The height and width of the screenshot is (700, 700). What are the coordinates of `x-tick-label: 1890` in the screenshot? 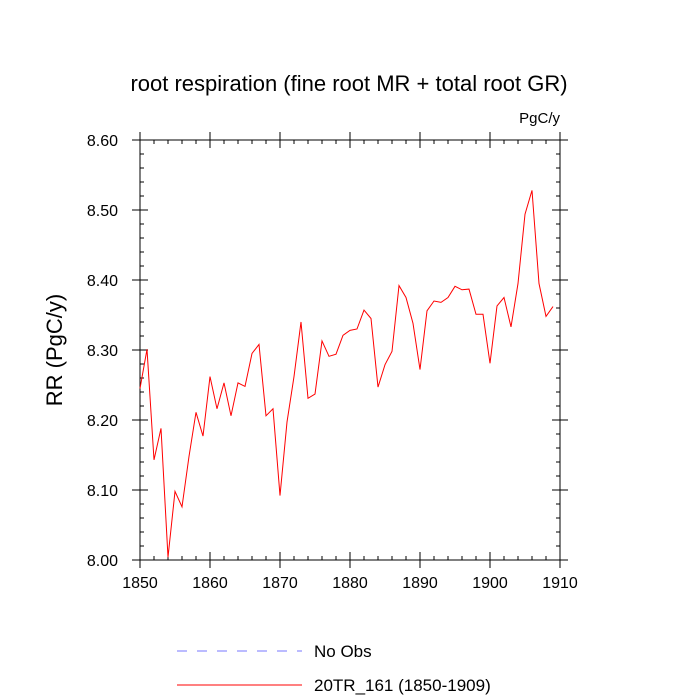 It's located at (420, 583).